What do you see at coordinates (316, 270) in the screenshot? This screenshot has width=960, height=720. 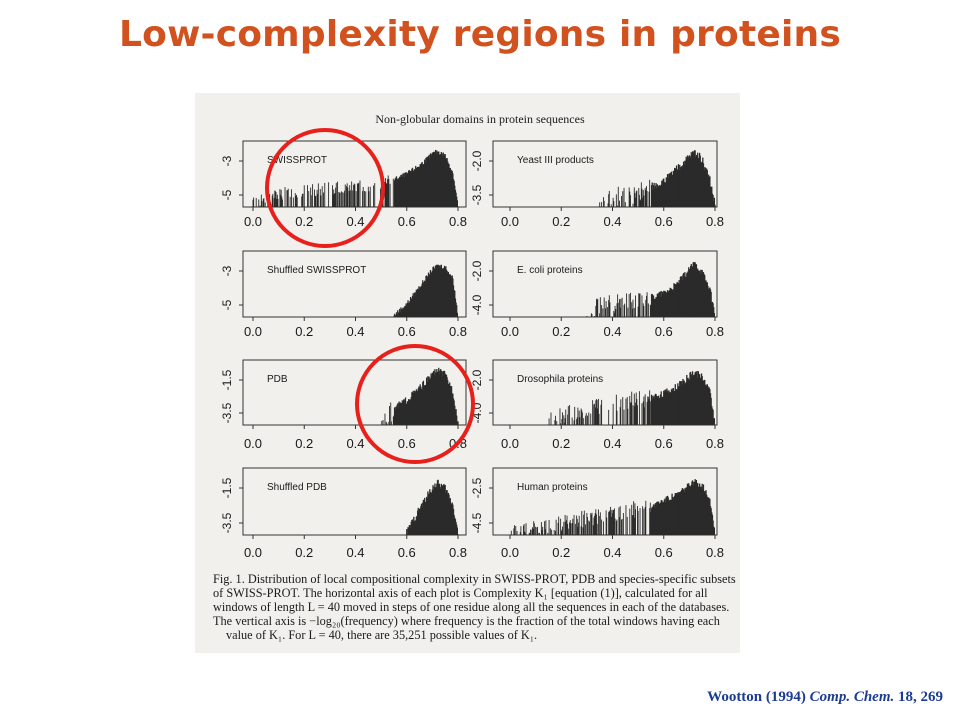 I see `panel-label: Shuffled SWISSPROT` at bounding box center [316, 270].